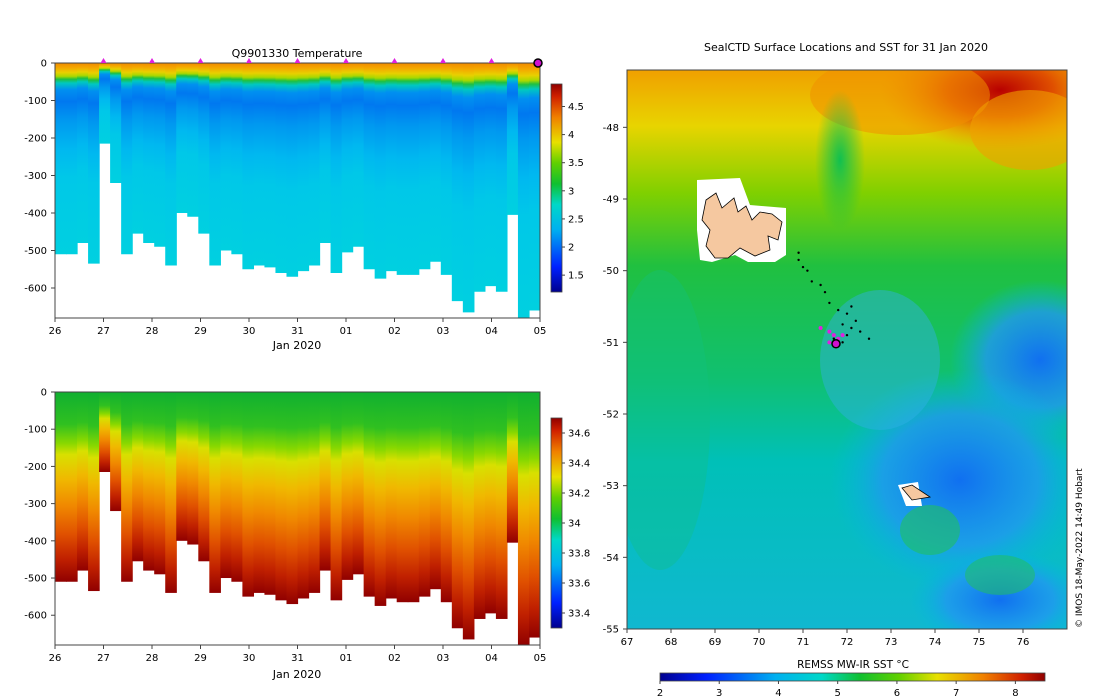  Describe the element at coordinates (579, 494) in the screenshot. I see `colorbar-tick-label: 34.2` at that location.